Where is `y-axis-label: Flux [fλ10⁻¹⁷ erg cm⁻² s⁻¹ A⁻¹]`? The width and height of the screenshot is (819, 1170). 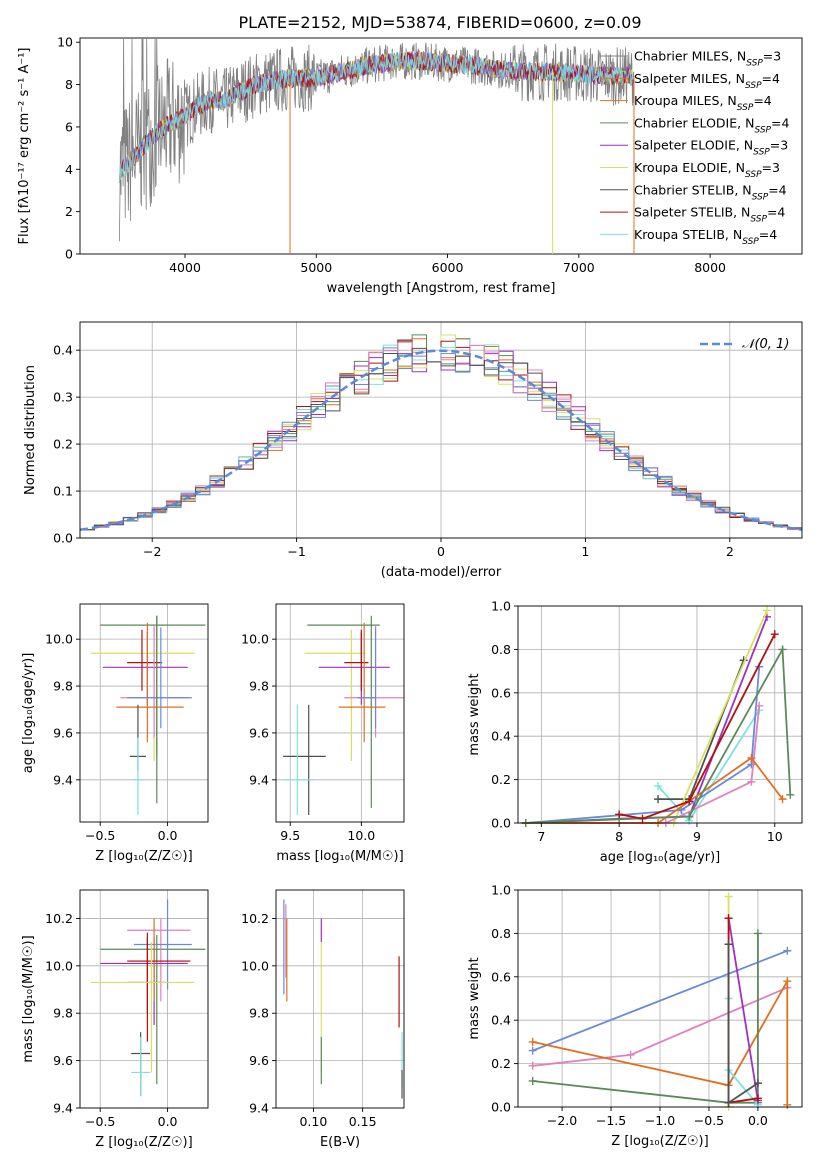
y-axis-label: Flux [fλ10⁻¹⁷ erg cm⁻² s⁻¹ A⁻¹] is located at coordinates (24, 146).